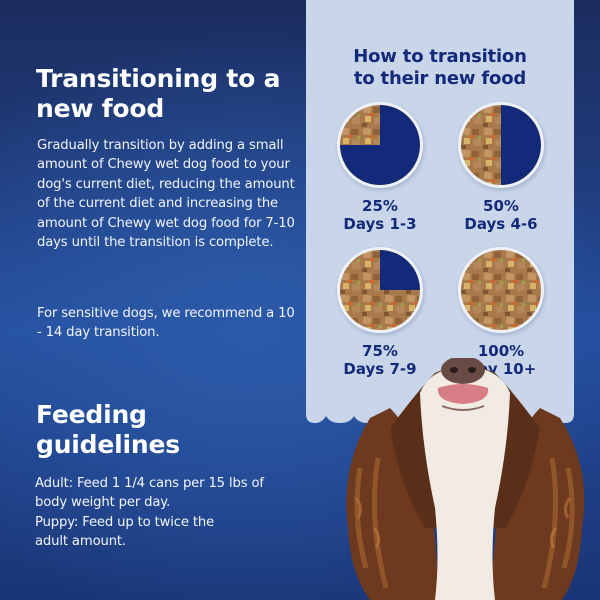 The width and height of the screenshot is (600, 600). I want to click on pie-75-icon, so click(380, 290).